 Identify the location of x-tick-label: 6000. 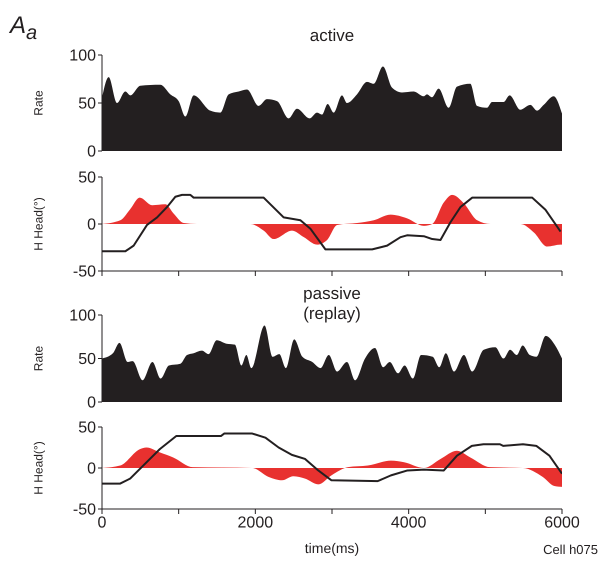
(562, 523).